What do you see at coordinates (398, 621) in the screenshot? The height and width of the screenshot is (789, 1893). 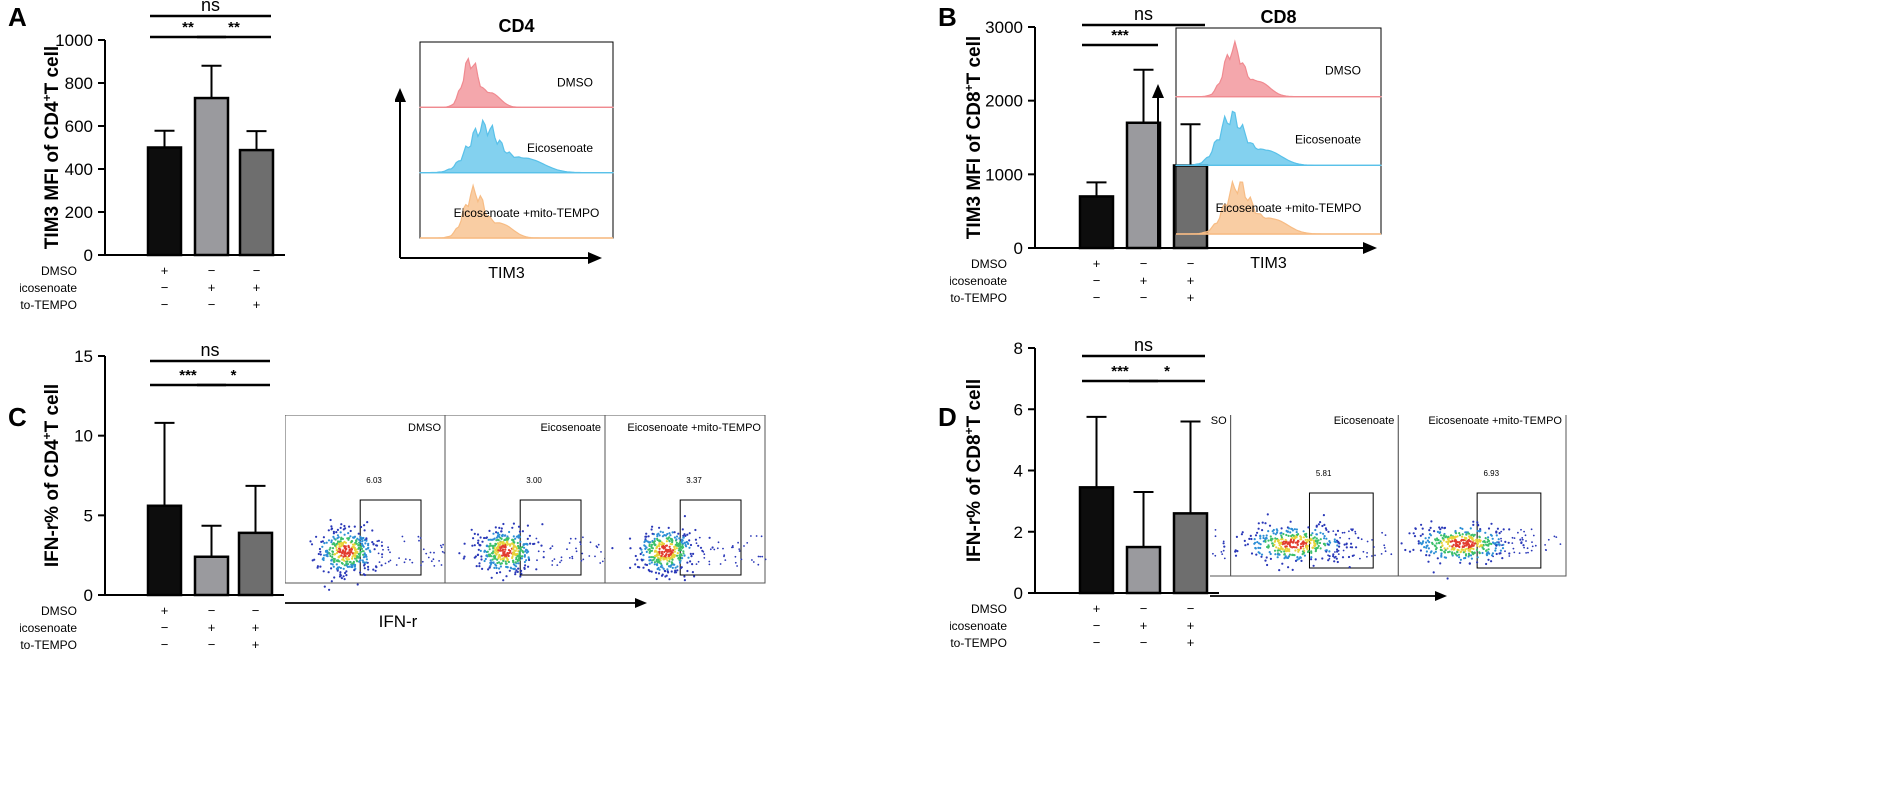 I see `x-axis-label: IFN-r` at bounding box center [398, 621].